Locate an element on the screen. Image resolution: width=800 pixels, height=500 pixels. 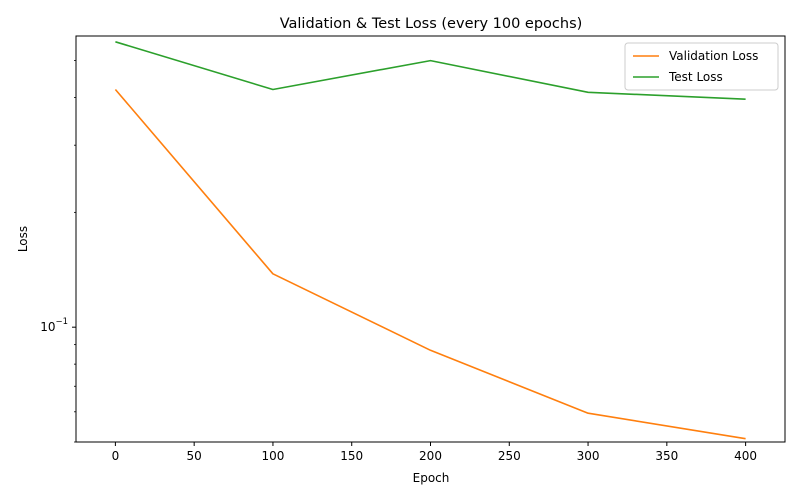
x-tick-label: 300 is located at coordinates (588, 456).